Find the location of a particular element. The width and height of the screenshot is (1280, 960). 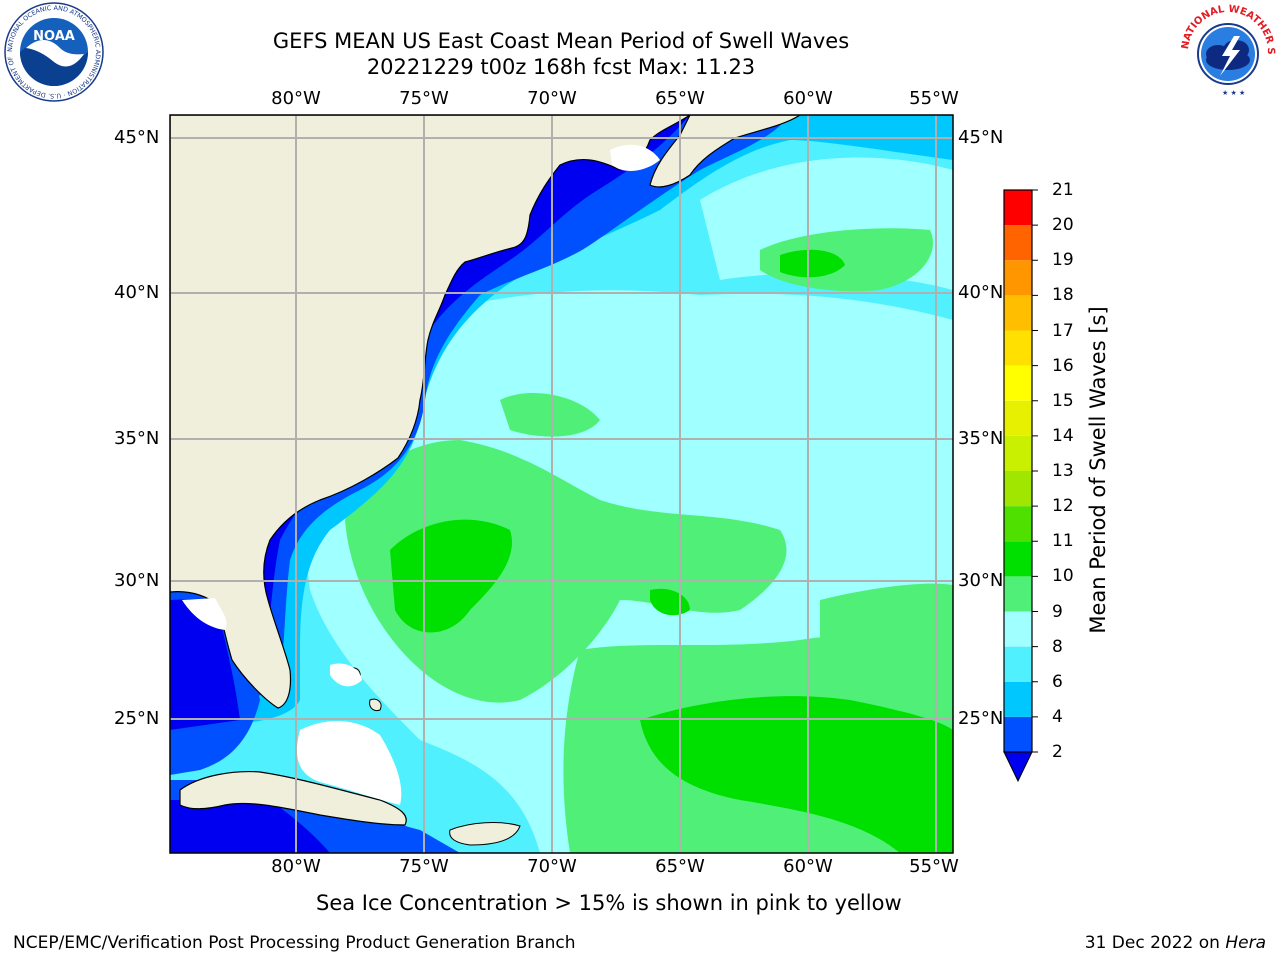

footer-date-text: 31 Dec 2022 on is located at coordinates (1155, 943).